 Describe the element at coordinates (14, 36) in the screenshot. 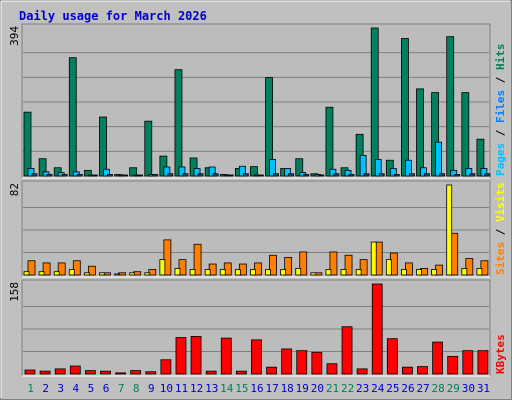

I see `y-max-label: 394` at that location.